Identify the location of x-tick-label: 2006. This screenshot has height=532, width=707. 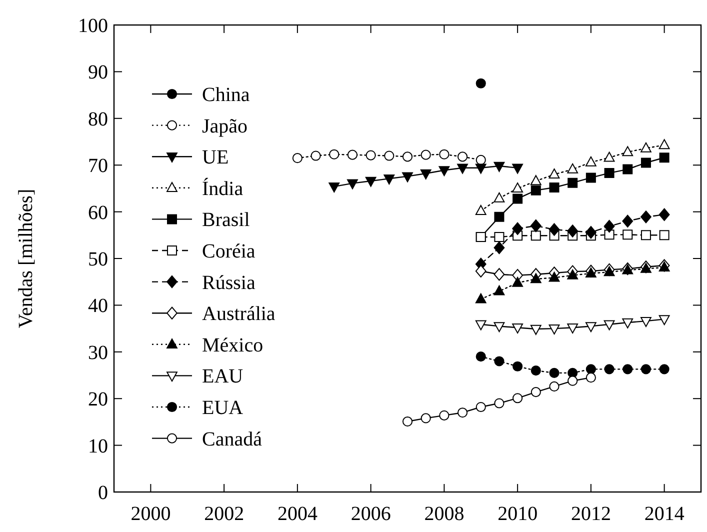
(370, 514).